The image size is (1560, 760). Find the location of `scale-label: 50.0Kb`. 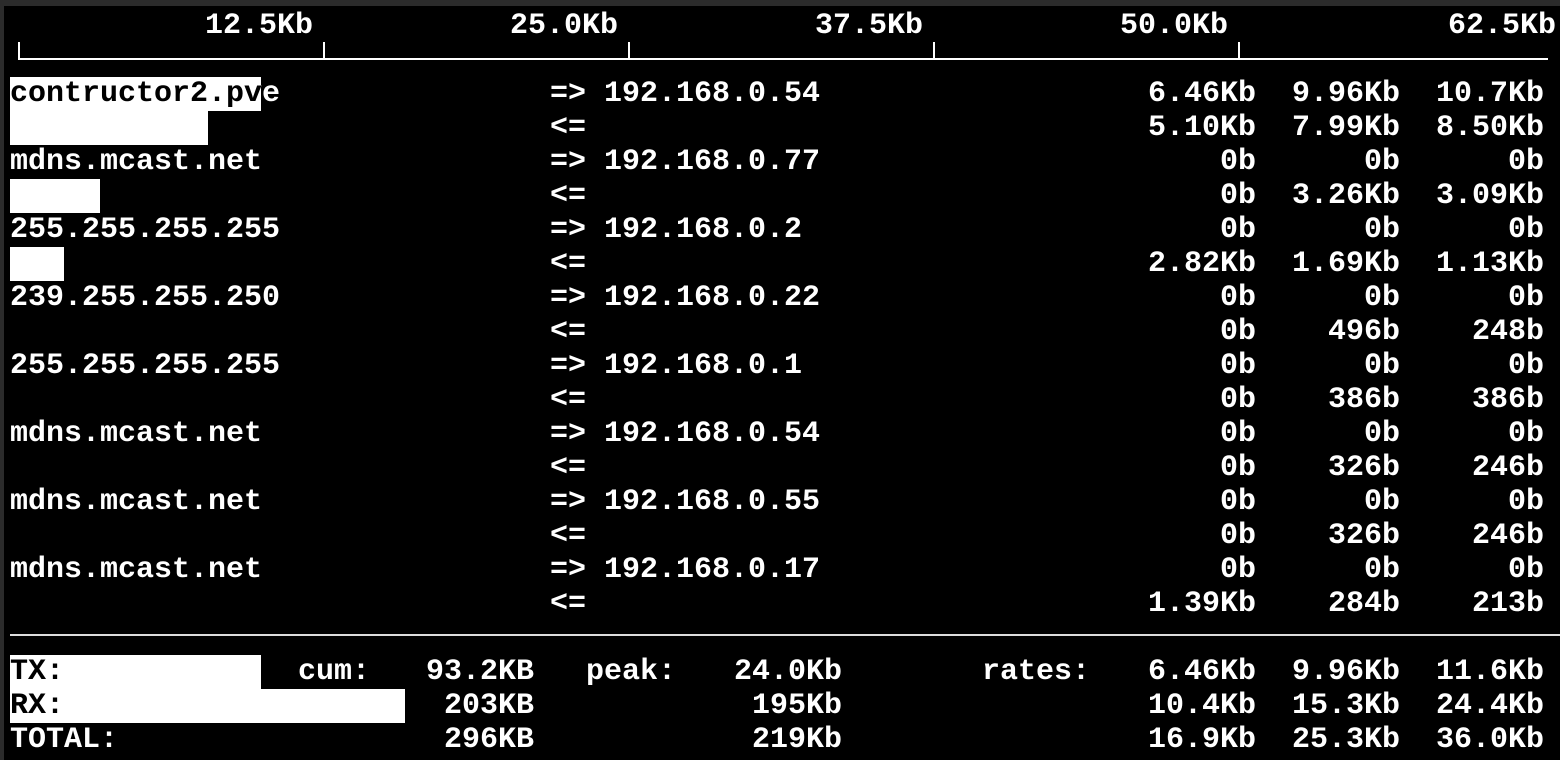

scale-label: 50.0Kb is located at coordinates (1173, 26).